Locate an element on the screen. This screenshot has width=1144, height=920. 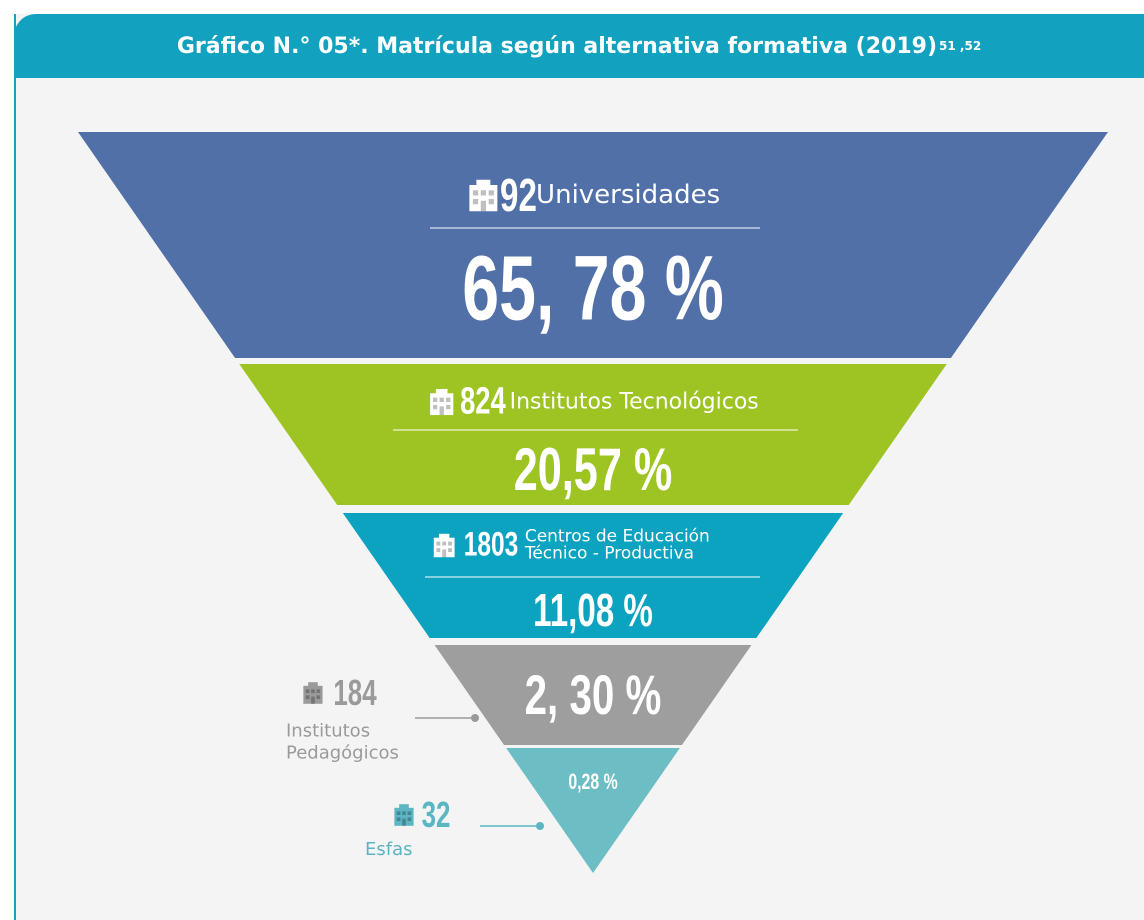
title-refs: 51 ,52 is located at coordinates (960, 46).